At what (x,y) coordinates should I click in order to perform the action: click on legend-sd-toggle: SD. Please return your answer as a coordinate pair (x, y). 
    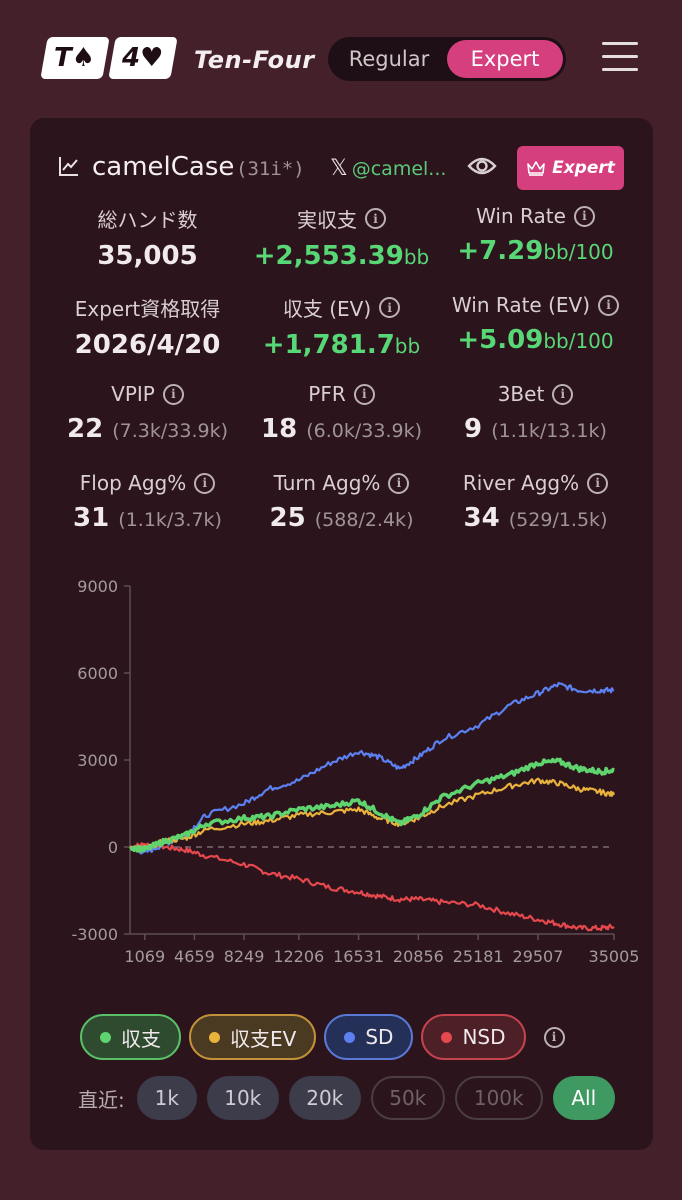
    Looking at the image, I should click on (369, 1037).